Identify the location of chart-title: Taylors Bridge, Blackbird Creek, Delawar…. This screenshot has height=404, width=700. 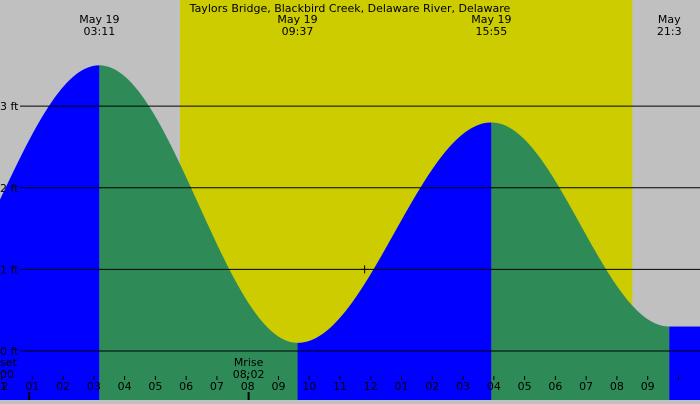
(350, 8).